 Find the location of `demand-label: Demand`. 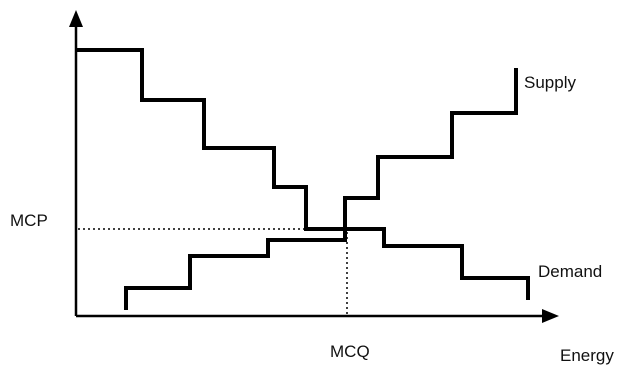

demand-label: Demand is located at coordinates (570, 271).